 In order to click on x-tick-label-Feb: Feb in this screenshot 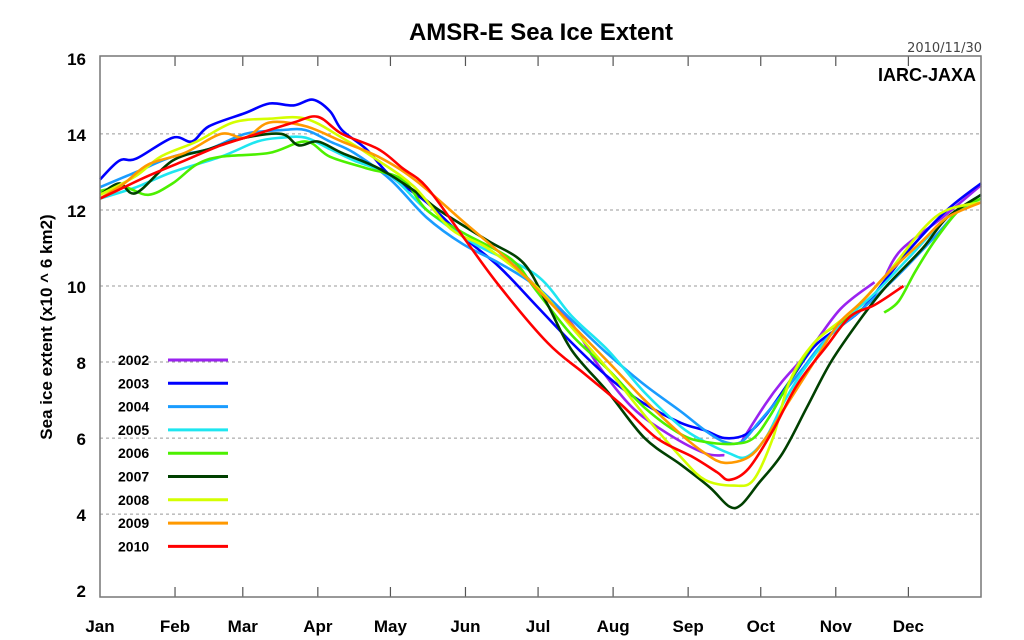, I will do `click(175, 626)`.